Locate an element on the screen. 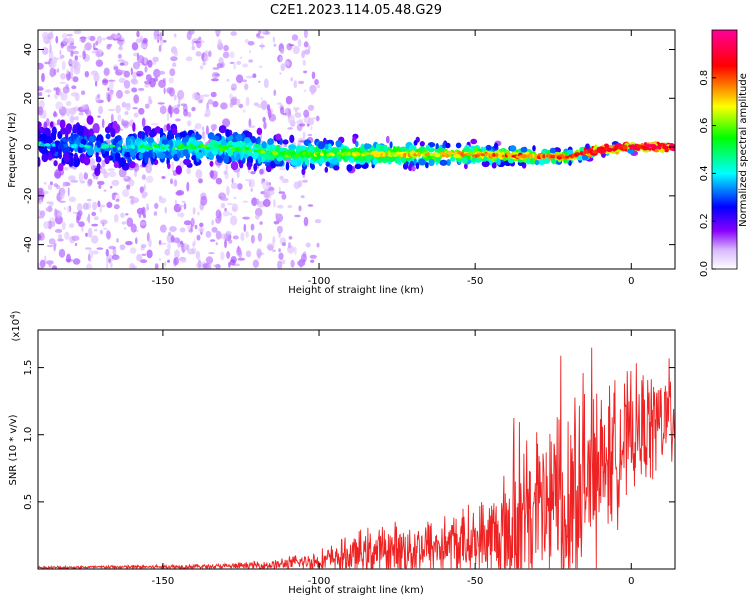 The image size is (750, 600). colorbar-gradient is located at coordinates (724, 149).